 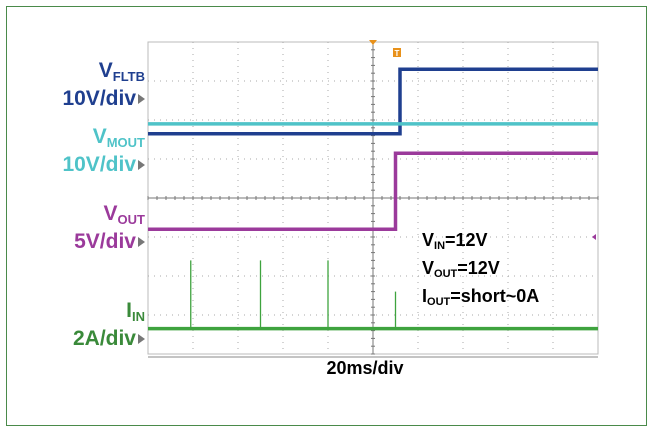 What do you see at coordinates (110, 213) in the screenshot?
I see `ch3-name: V` at bounding box center [110, 213].